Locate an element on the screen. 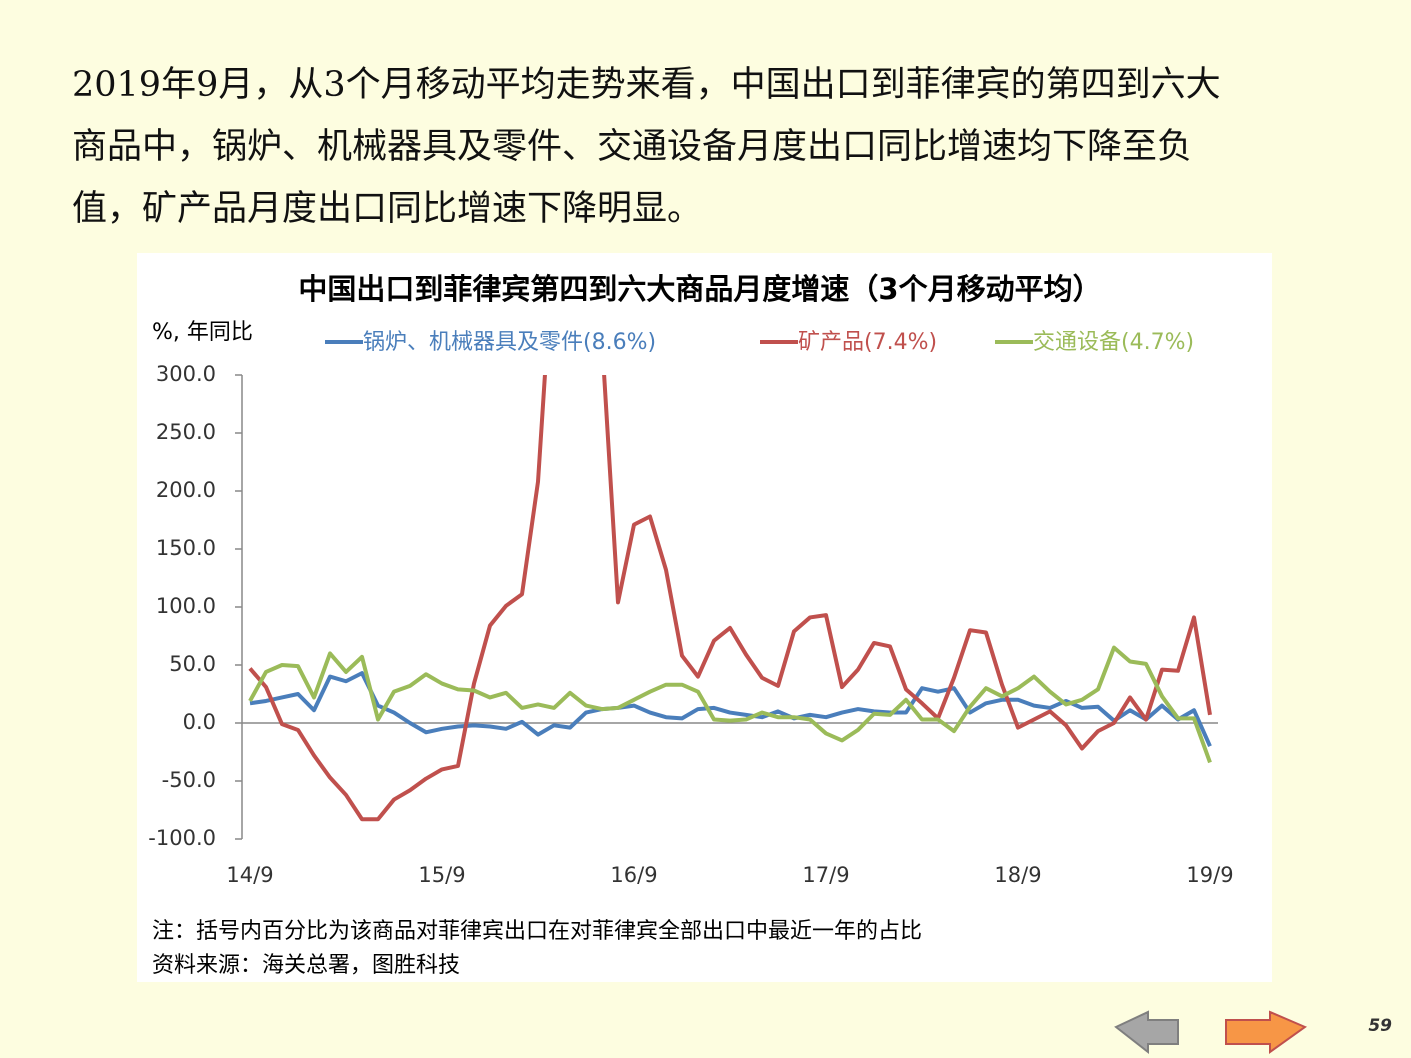 This screenshot has width=1411, height=1058. x-tick-label: 14/9 is located at coordinates (249, 875).